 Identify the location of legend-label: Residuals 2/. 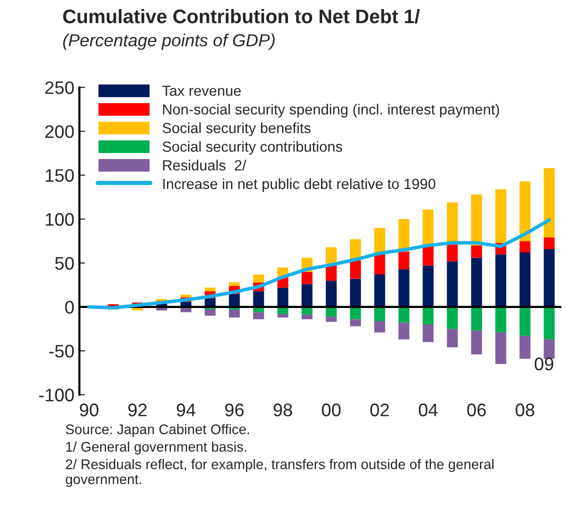
(204, 165).